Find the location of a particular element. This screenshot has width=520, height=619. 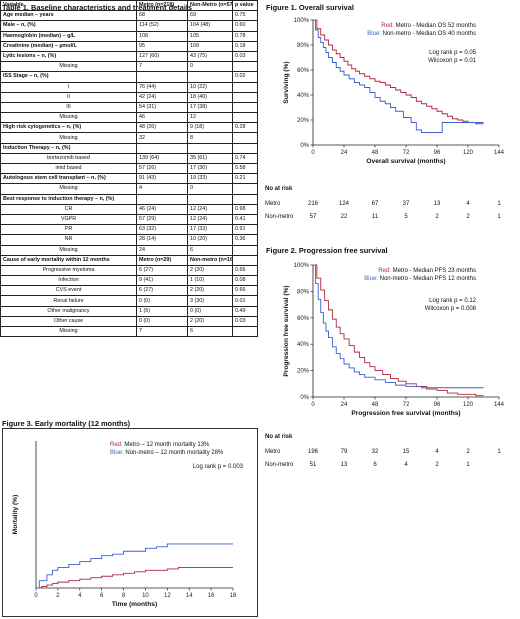

figure2-legend-red: Red: Metro - Median PFS 23 months is located at coordinates (427, 271).